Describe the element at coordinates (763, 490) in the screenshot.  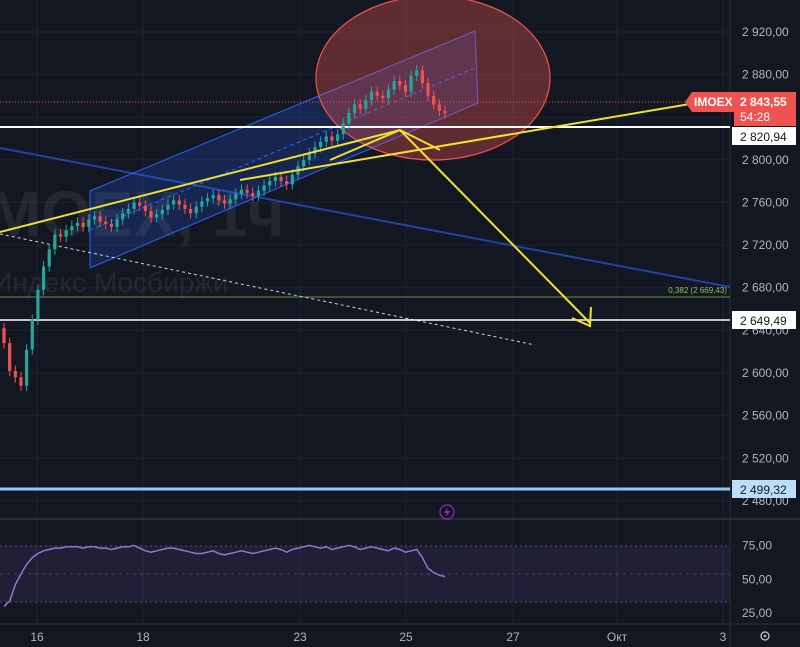
I see `support-value: 2 499,32` at that location.